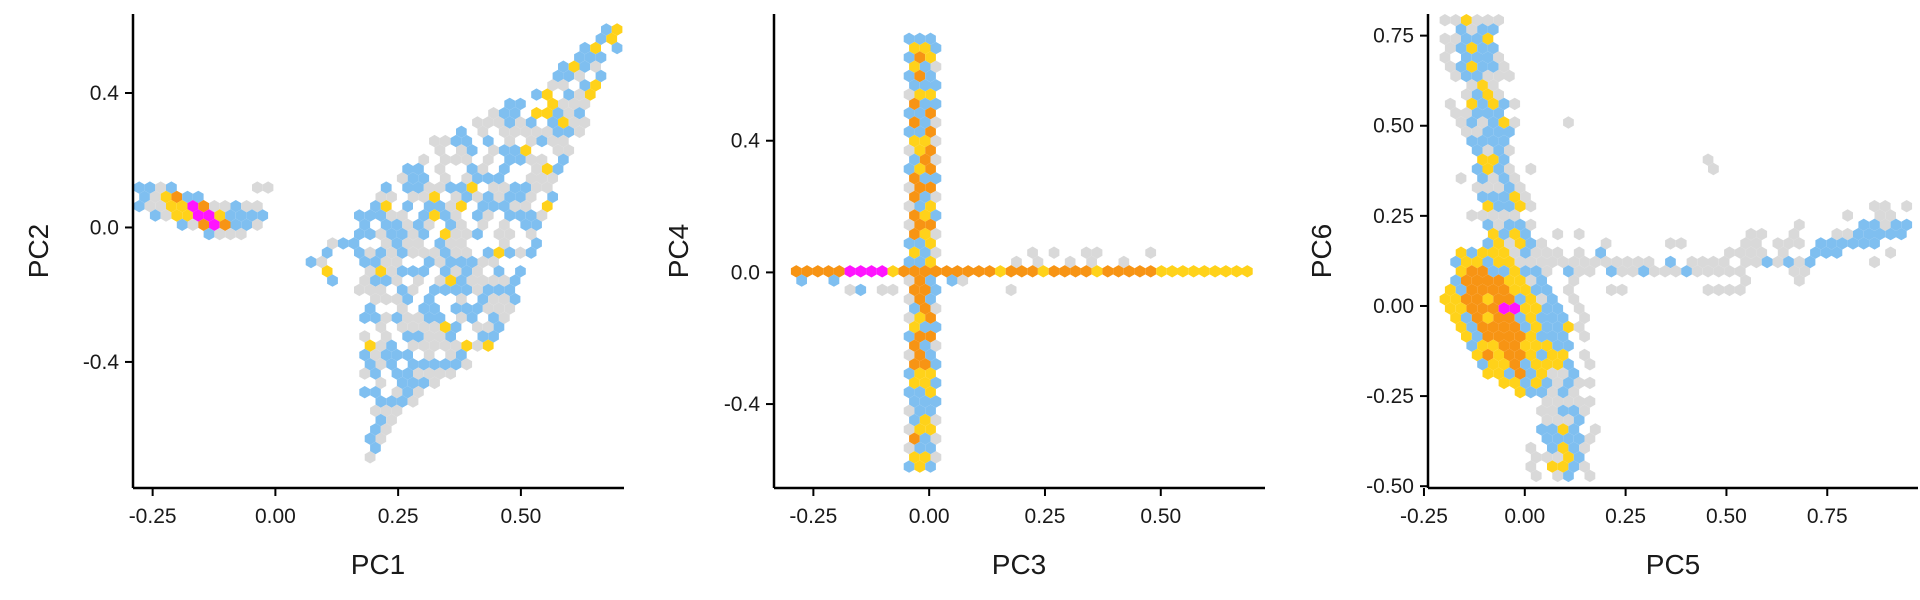  What do you see at coordinates (1393, 36) in the screenshot?
I see `y-tick-label: 0.75` at bounding box center [1393, 36].